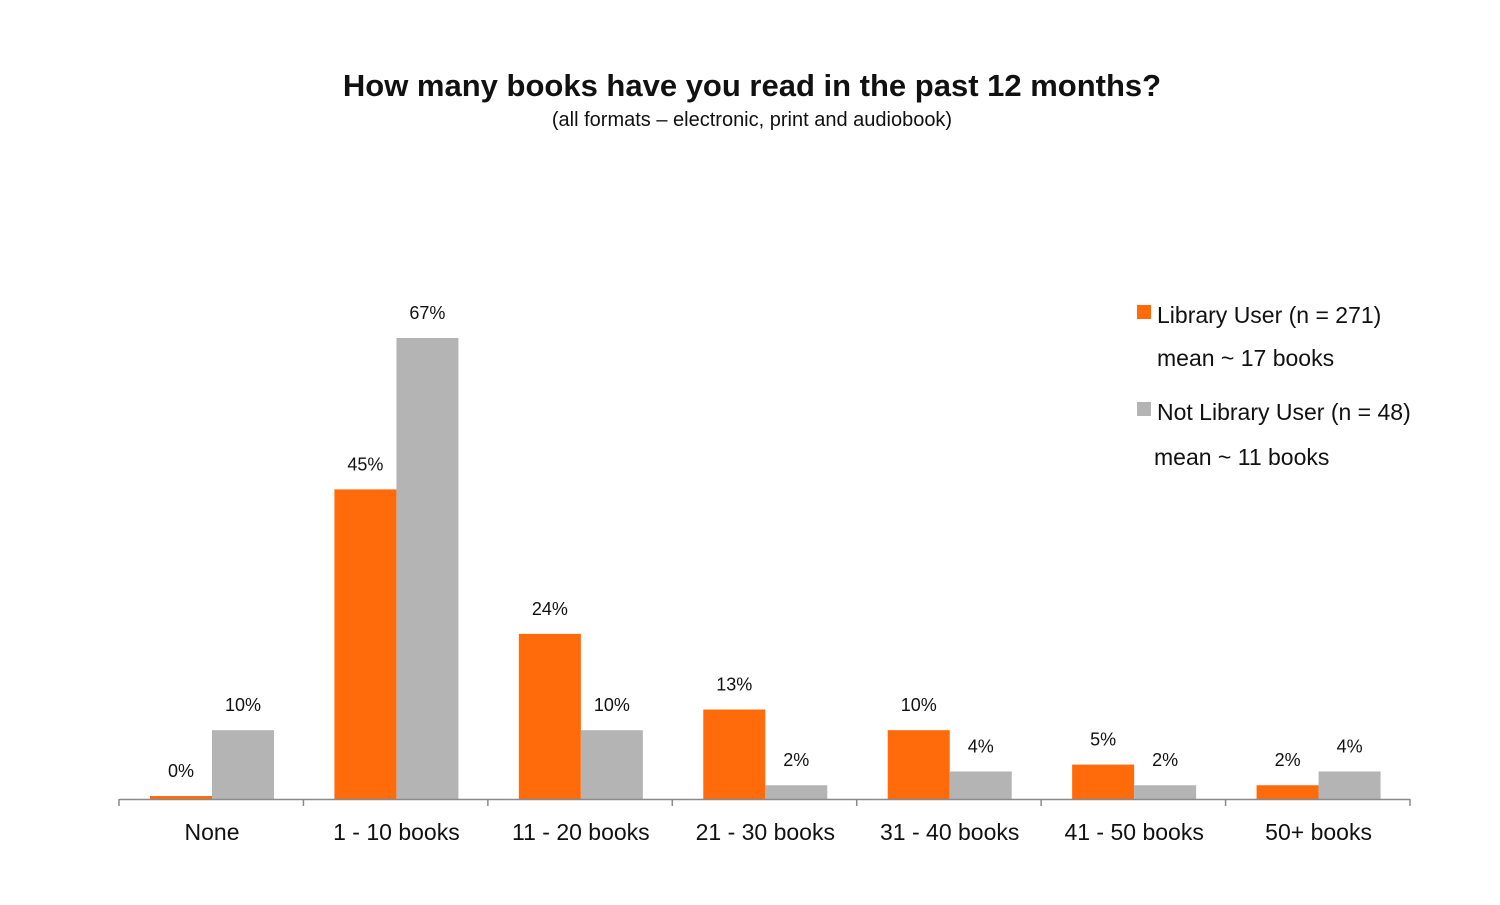  What do you see at coordinates (734, 754) in the screenshot?
I see `bar-library-user-21-30-books` at bounding box center [734, 754].